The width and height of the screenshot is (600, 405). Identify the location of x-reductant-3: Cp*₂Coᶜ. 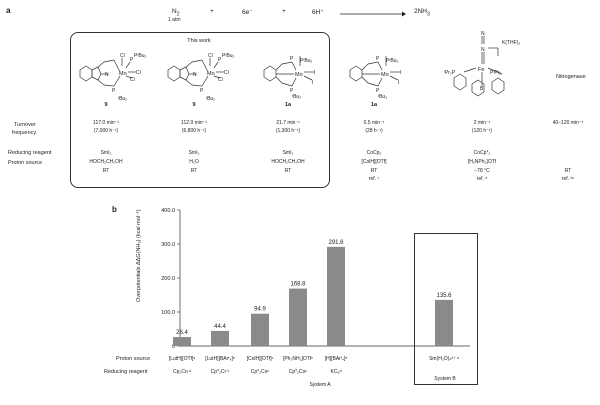
(260, 372).